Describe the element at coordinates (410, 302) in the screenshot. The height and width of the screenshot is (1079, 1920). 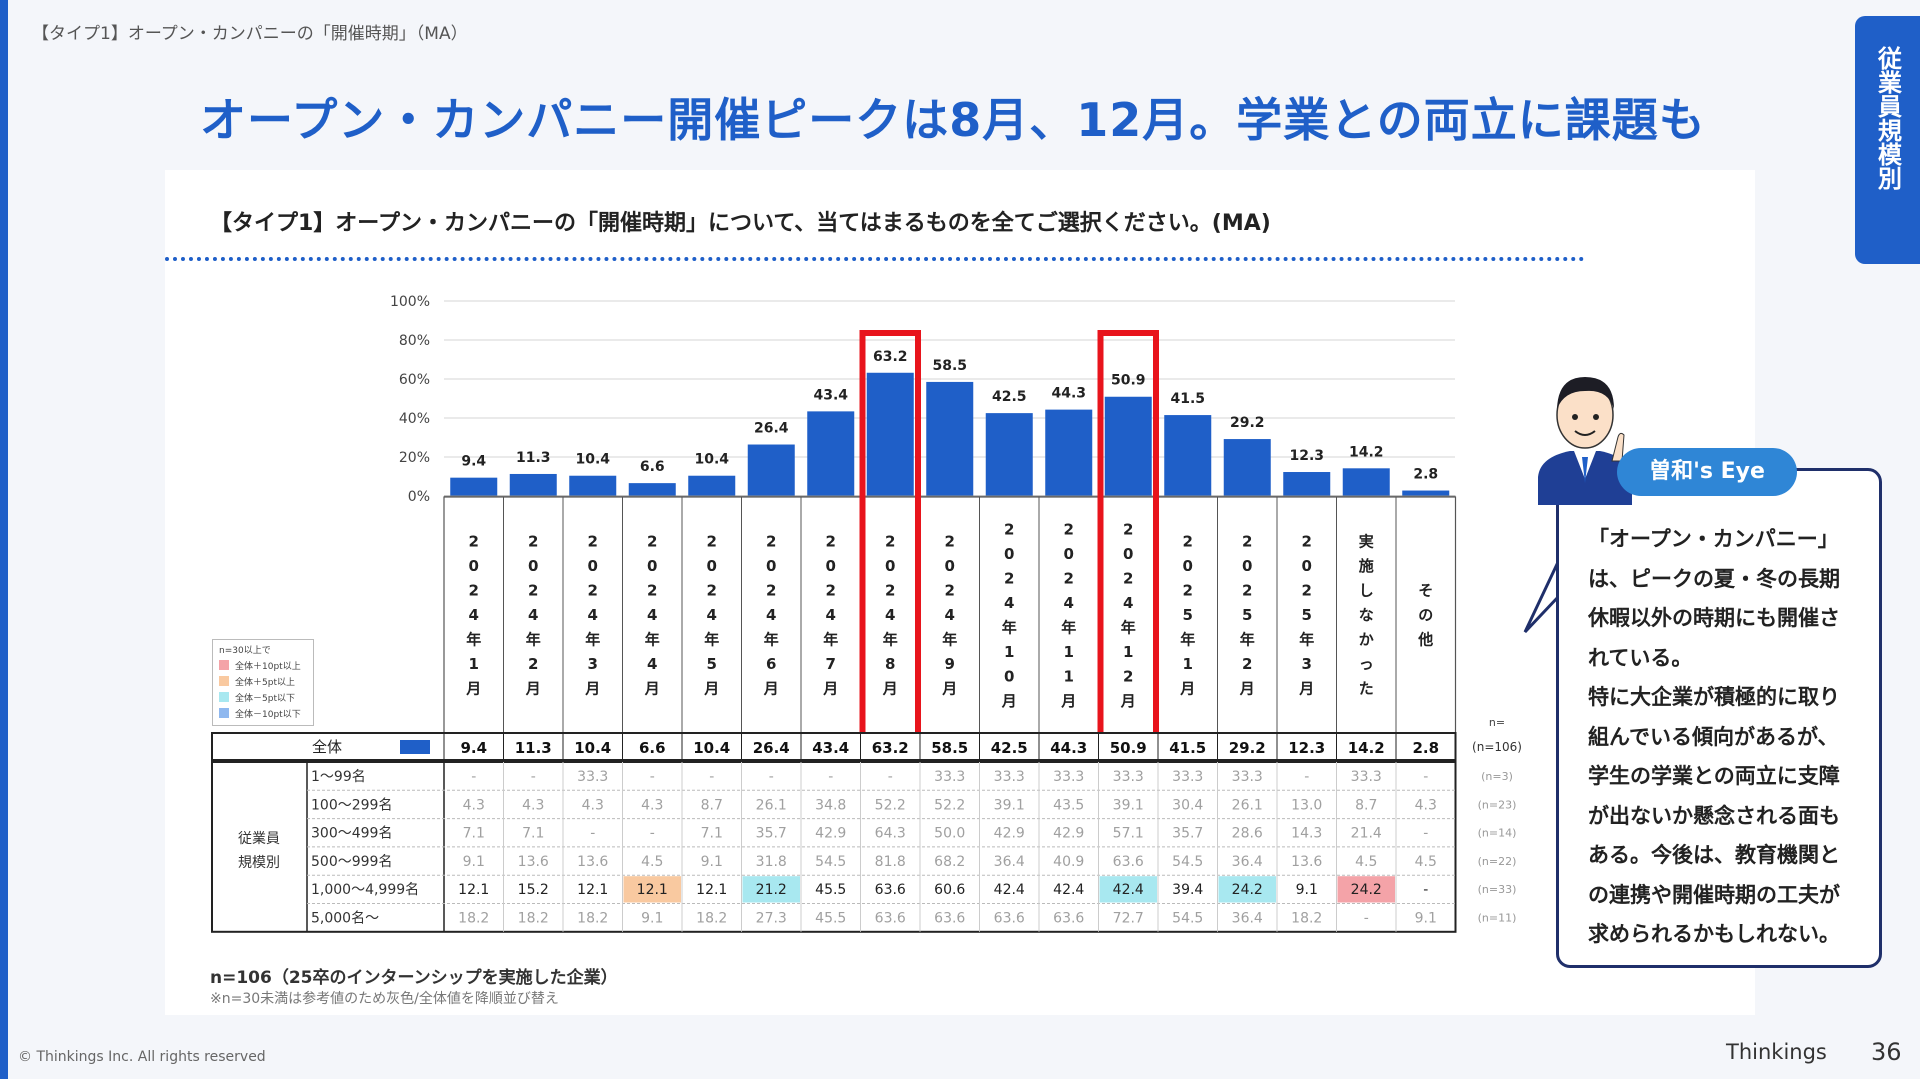
I see `y-tick-label: 100%` at that location.